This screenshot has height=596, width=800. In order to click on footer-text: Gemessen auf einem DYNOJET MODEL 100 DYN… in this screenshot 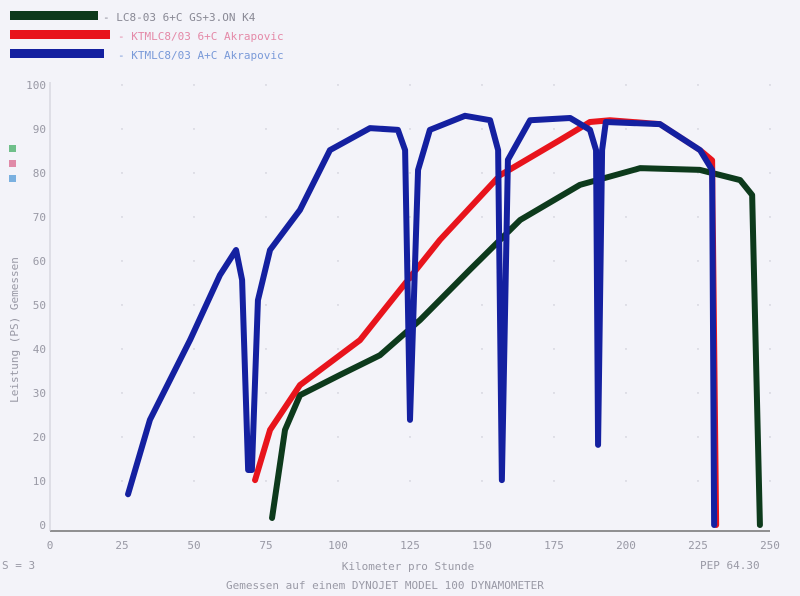, I will do `click(385, 585)`.